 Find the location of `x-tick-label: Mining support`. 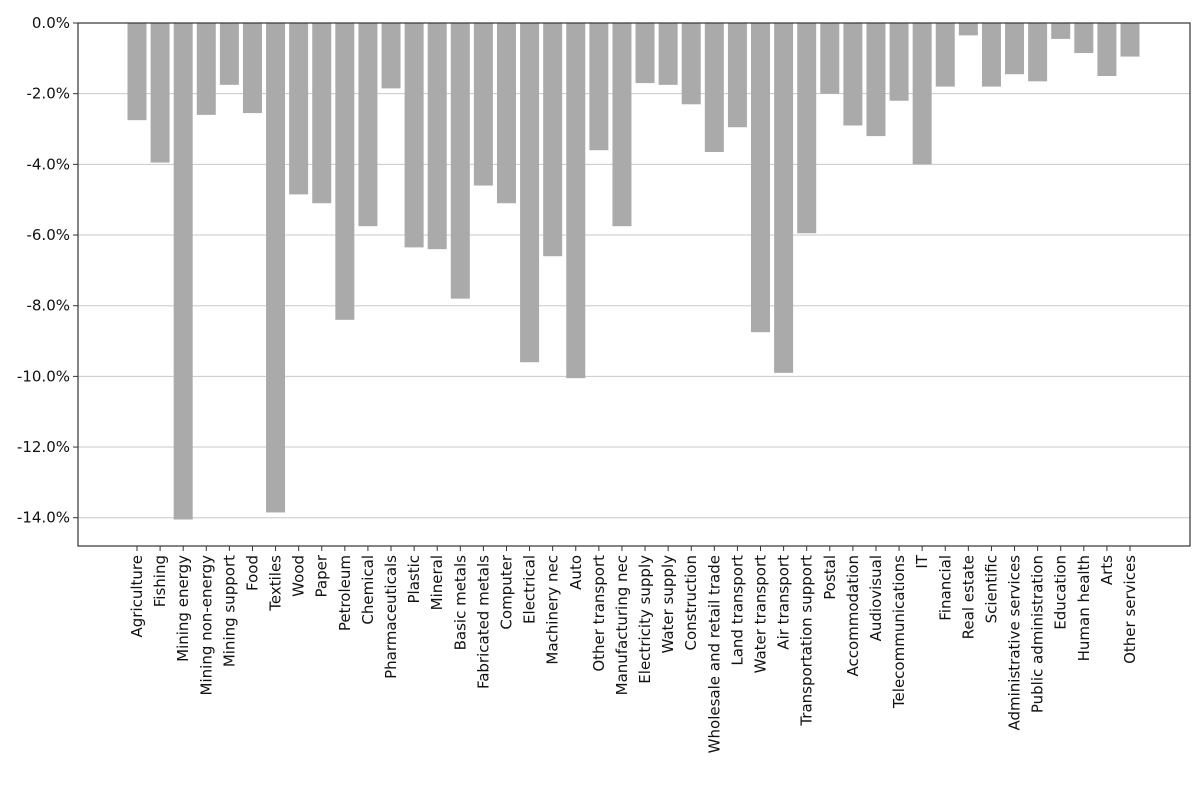

x-tick-label: Mining support is located at coordinates (229, 611).